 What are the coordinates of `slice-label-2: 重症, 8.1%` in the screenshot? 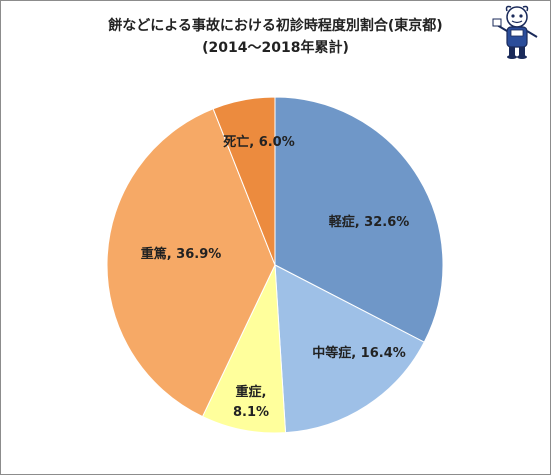 It's located at (251, 402).